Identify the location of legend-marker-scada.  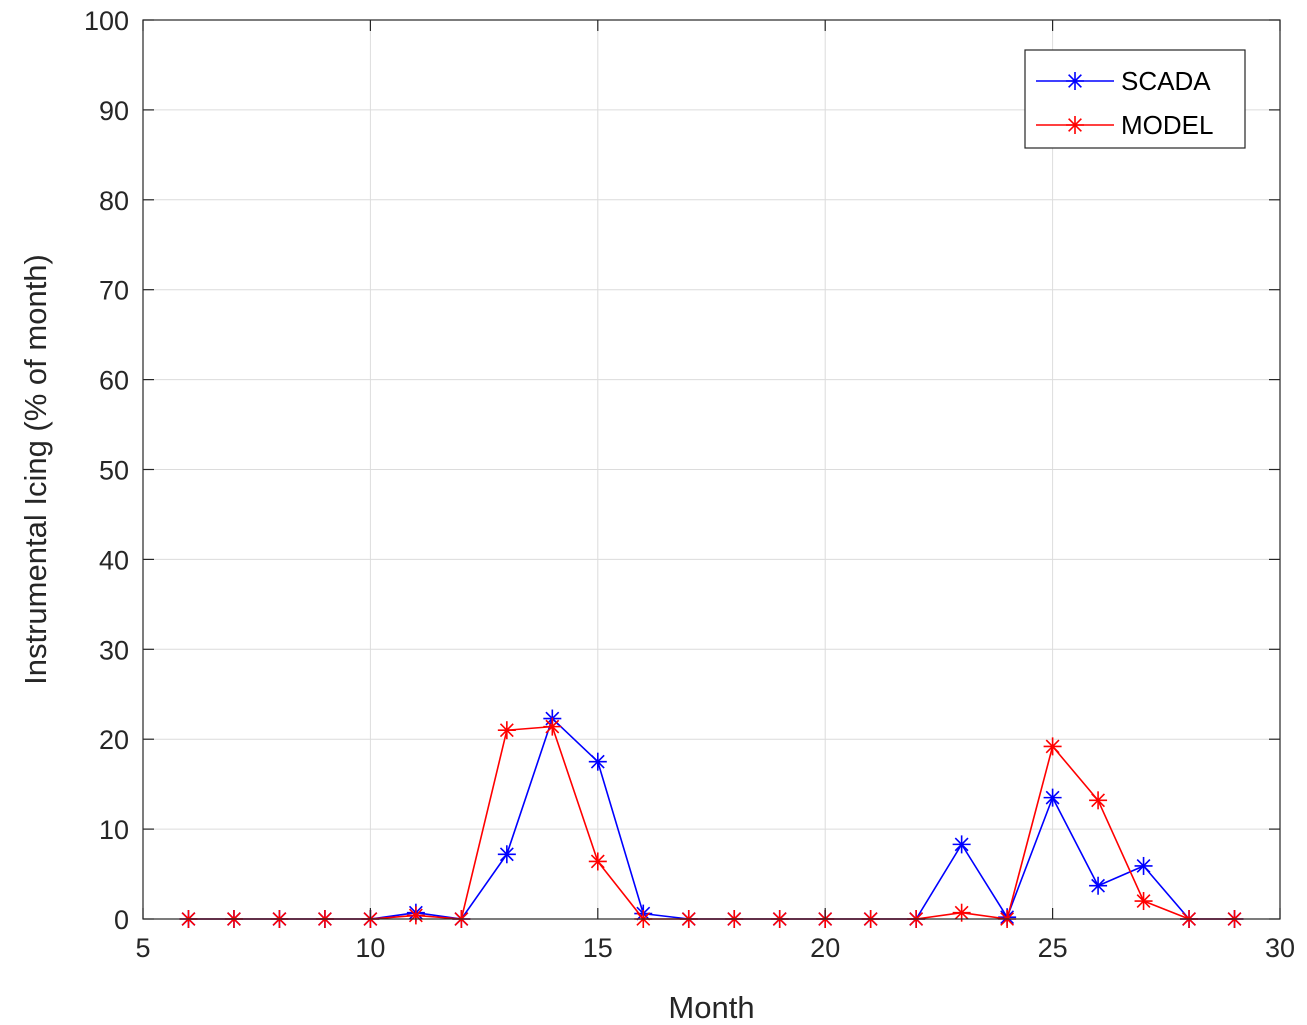
(1075, 81).